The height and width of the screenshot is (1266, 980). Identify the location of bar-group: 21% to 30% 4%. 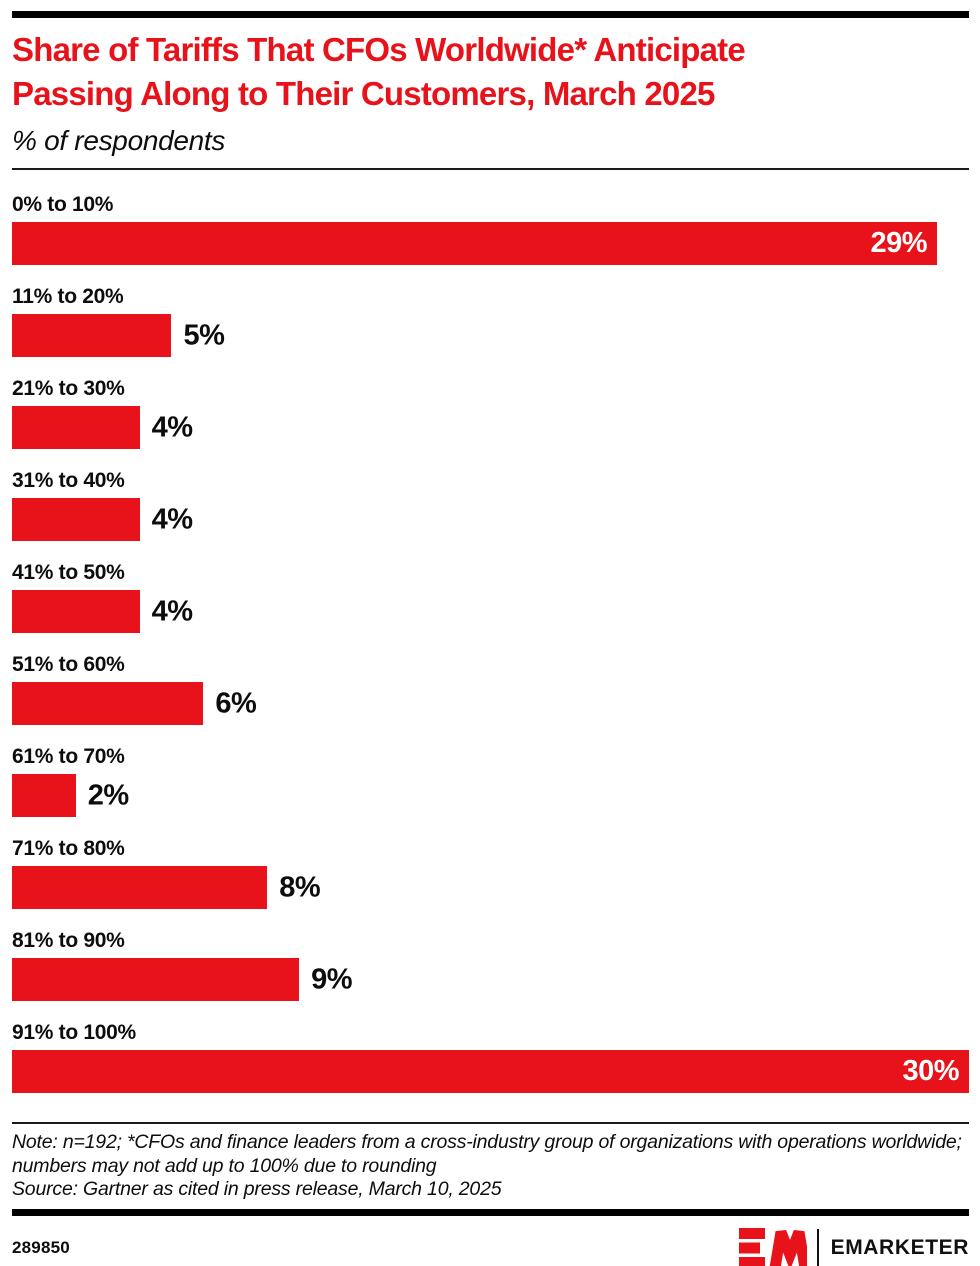
(490, 413).